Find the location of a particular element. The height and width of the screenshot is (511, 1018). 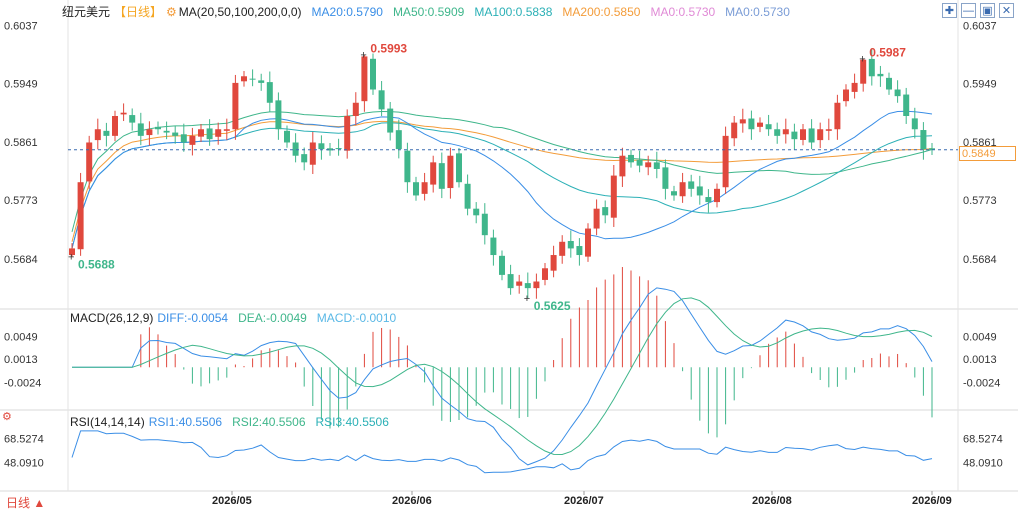

rsi-tick-left: 48.0910 is located at coordinates (24, 464).